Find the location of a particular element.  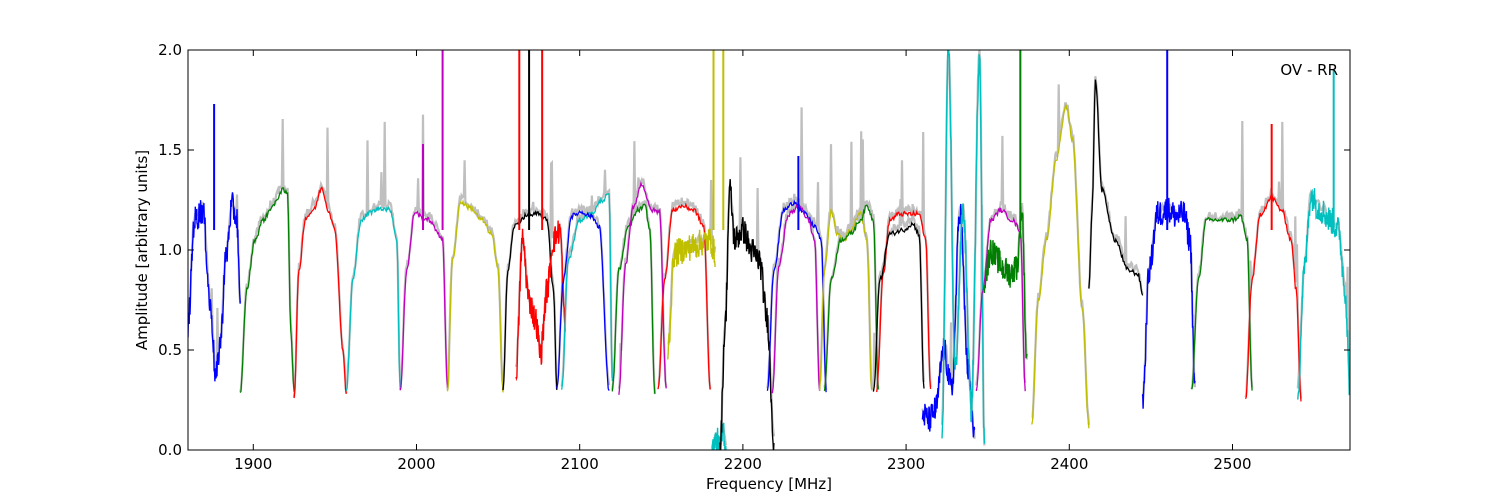

x-tick-label: 2000 is located at coordinates (416, 464).